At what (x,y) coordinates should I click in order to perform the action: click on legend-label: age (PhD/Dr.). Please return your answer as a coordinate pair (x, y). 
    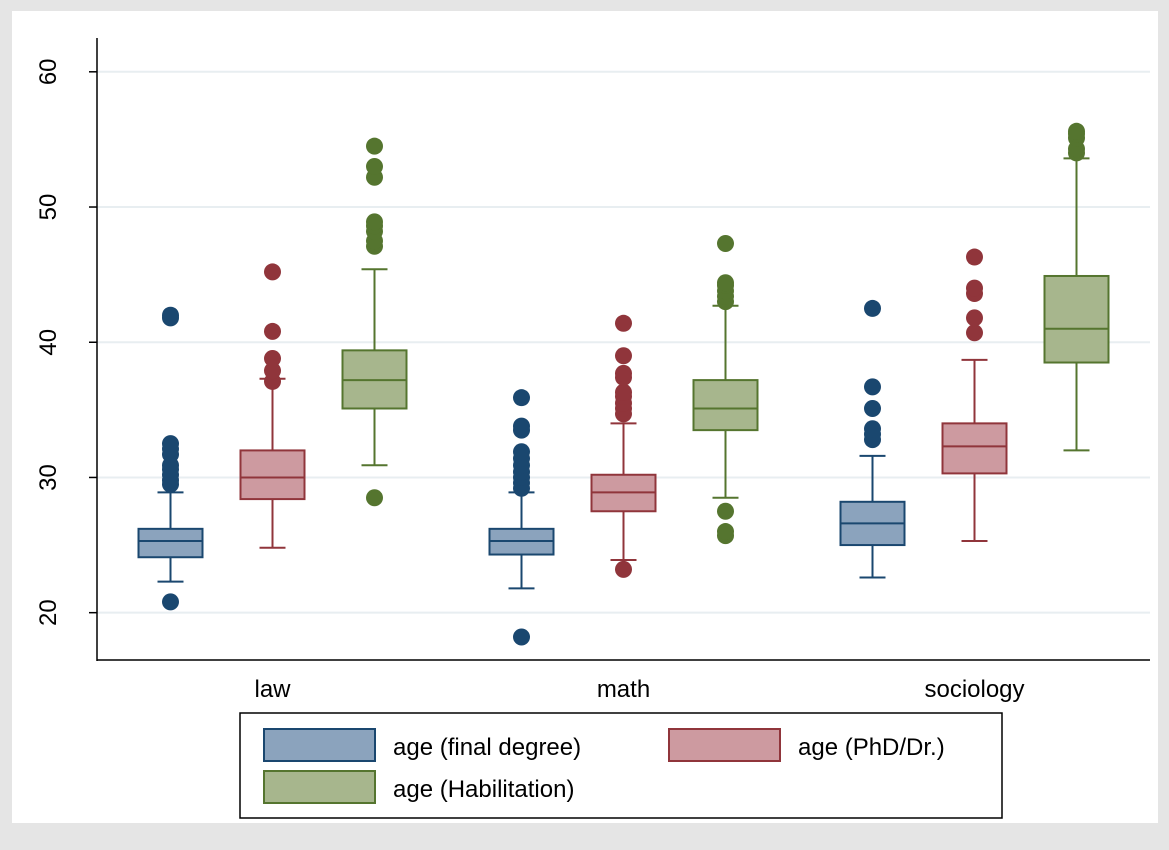
    Looking at the image, I should click on (871, 747).